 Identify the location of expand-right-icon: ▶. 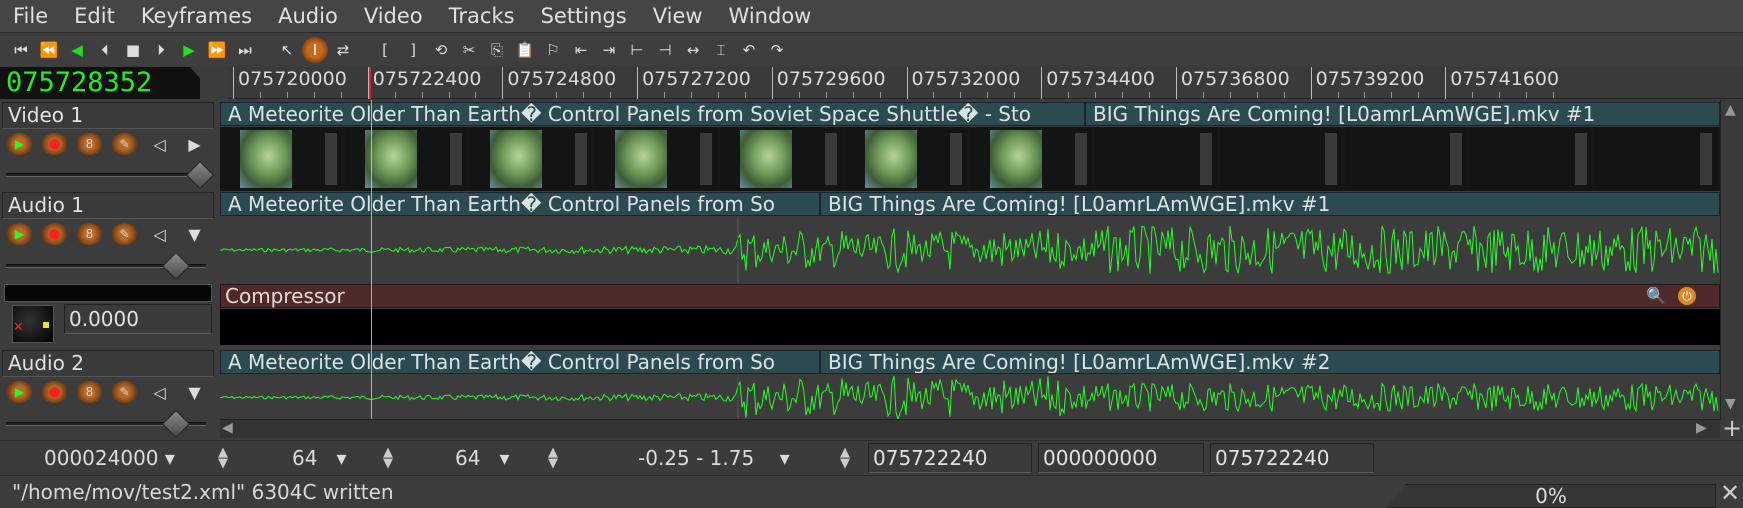
(194, 144).